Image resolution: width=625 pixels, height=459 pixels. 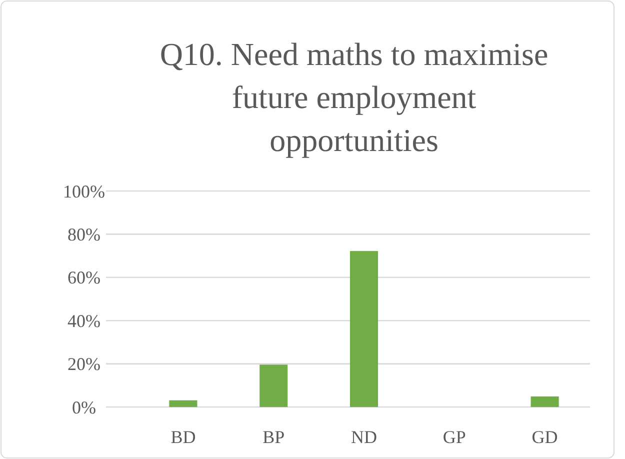 I want to click on y-tick-label: 40%, so click(x=84, y=320).